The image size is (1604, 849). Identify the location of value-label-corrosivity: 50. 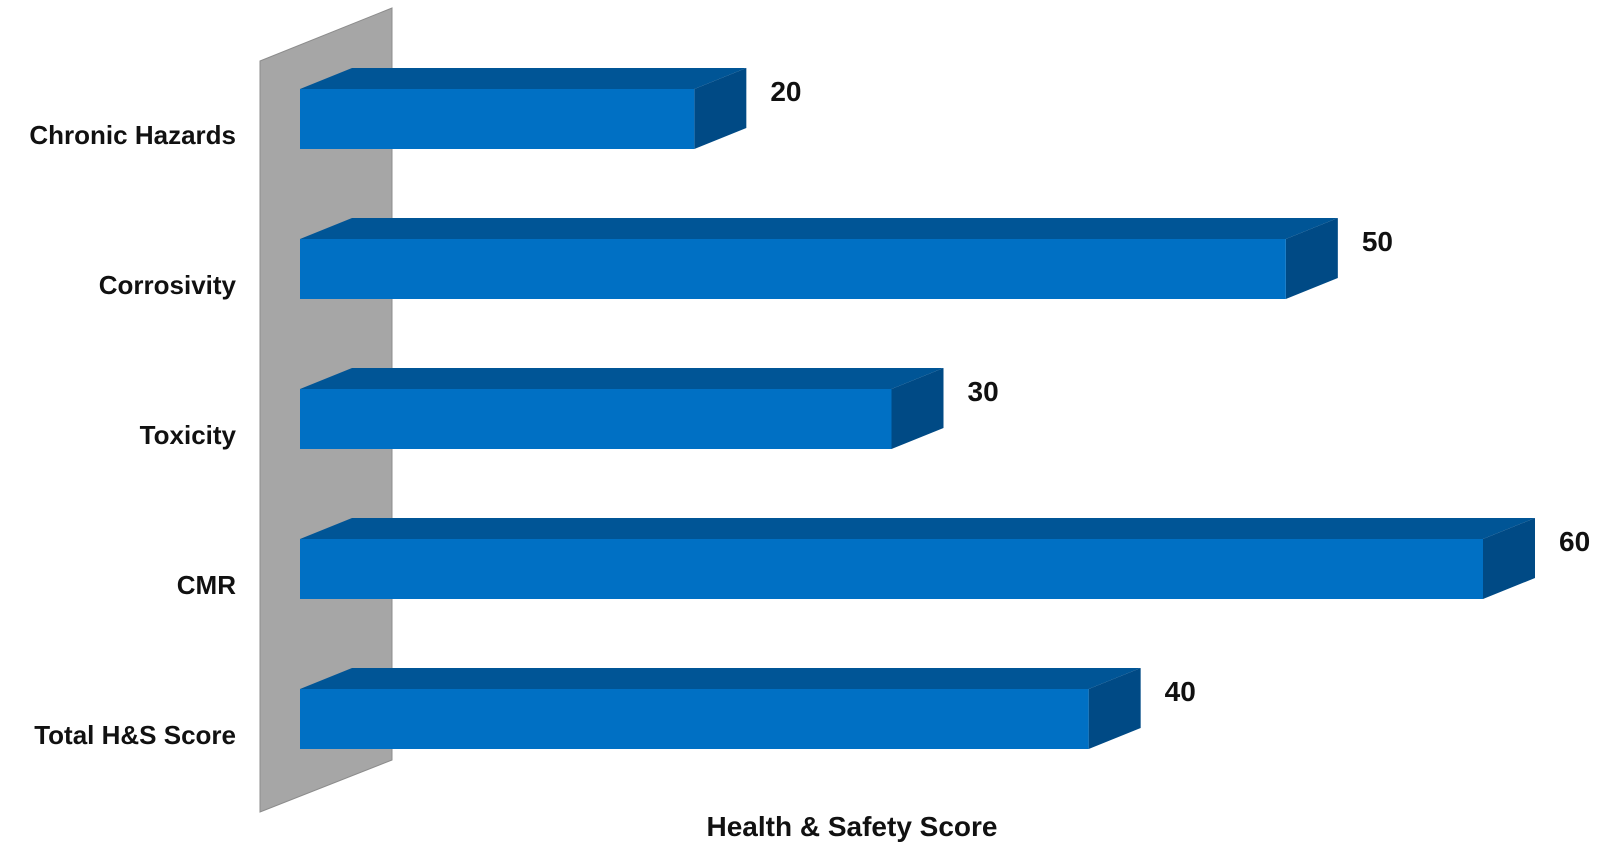
(1377, 241).